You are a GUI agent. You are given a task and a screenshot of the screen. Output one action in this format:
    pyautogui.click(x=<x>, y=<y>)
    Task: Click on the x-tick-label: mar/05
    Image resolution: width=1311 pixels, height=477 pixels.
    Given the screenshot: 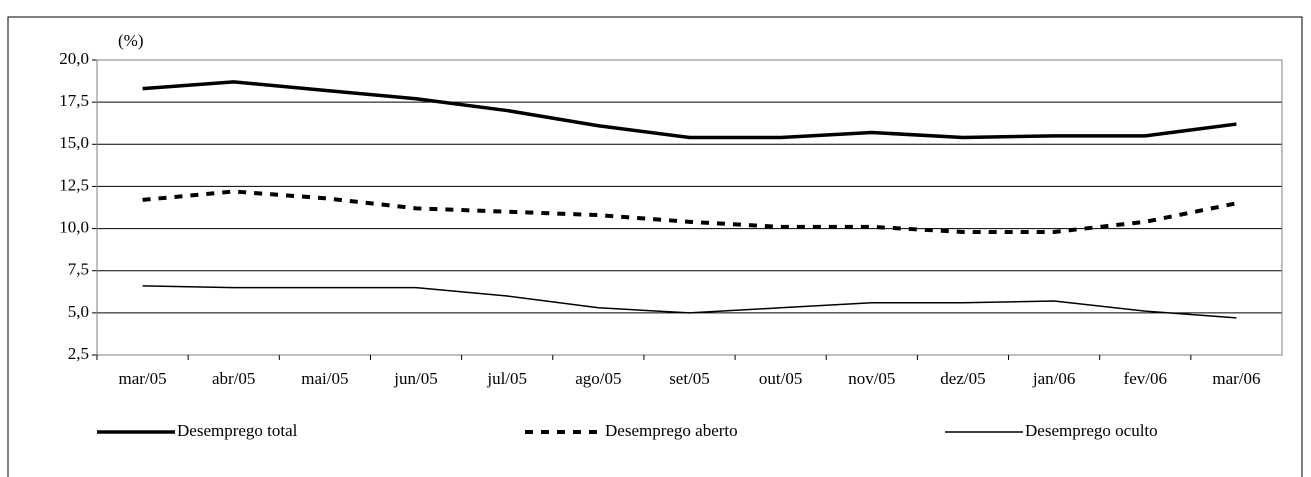 What is the action you would take?
    pyautogui.click(x=142, y=378)
    